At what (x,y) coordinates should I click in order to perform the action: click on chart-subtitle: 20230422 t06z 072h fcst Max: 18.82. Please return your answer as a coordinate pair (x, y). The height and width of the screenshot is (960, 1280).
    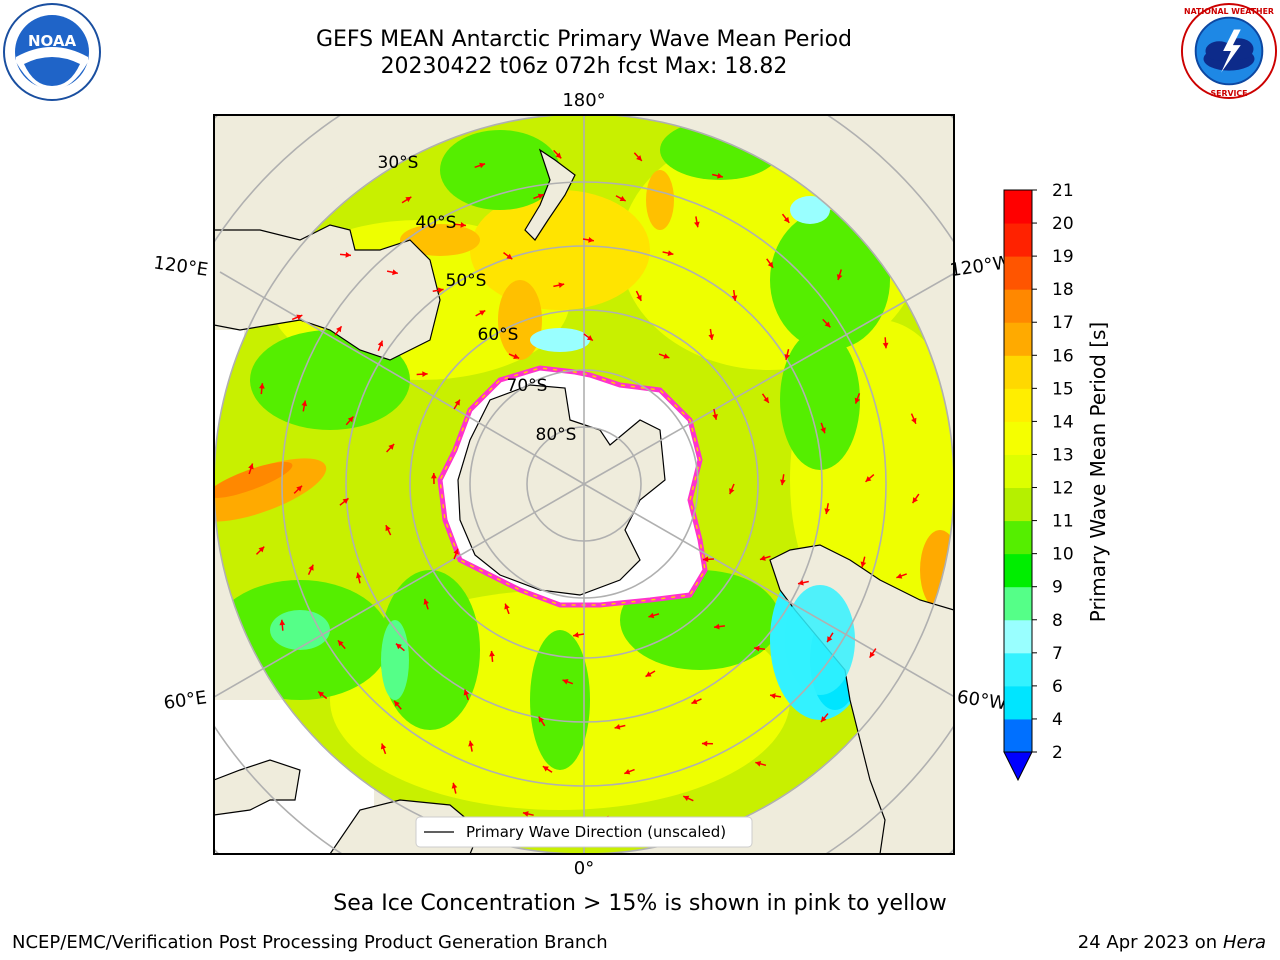
    Looking at the image, I should click on (584, 66).